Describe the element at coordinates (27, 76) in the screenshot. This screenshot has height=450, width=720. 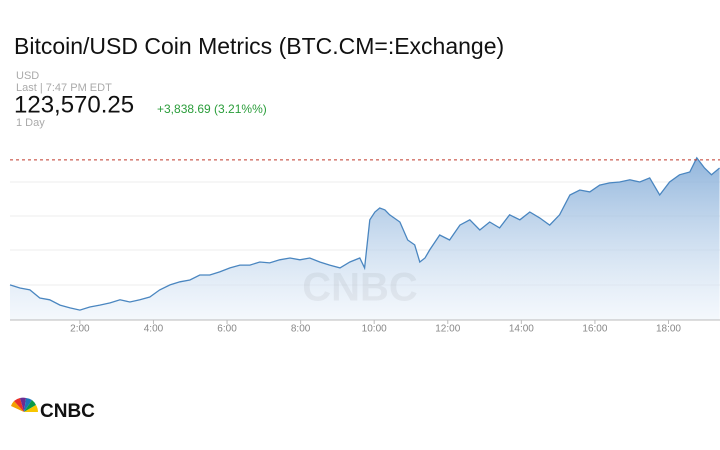
I see `currency: USD` at that location.